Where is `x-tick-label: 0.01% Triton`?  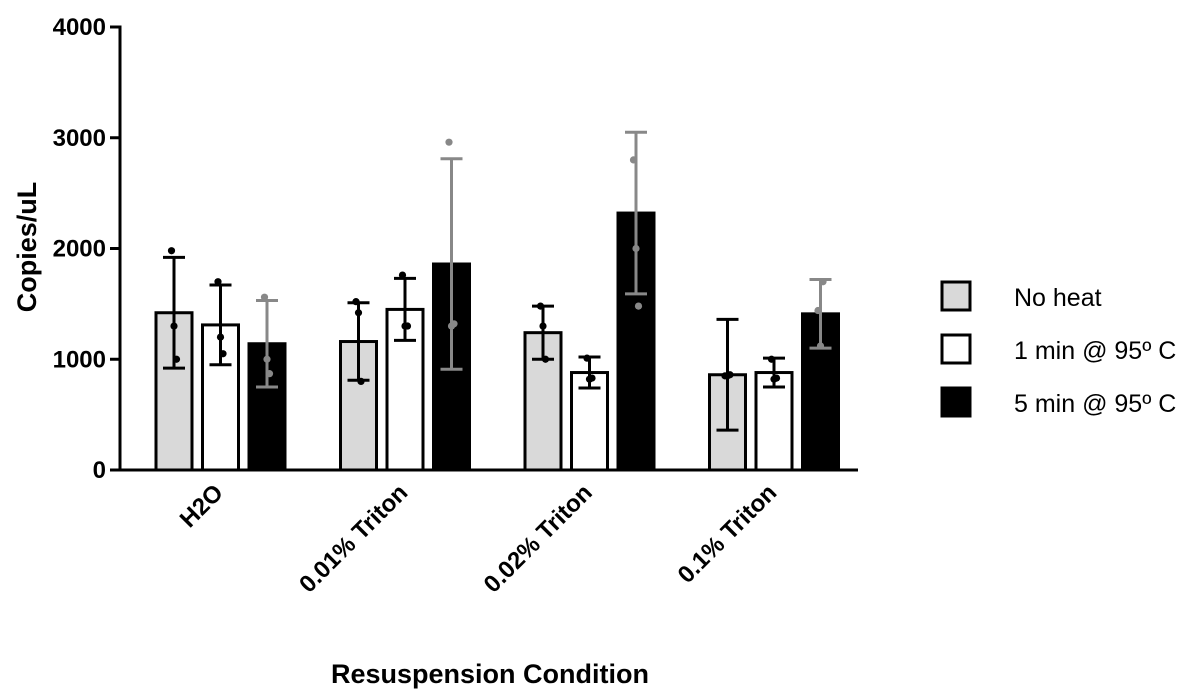 x-tick-label: 0.01% Triton is located at coordinates (353, 538).